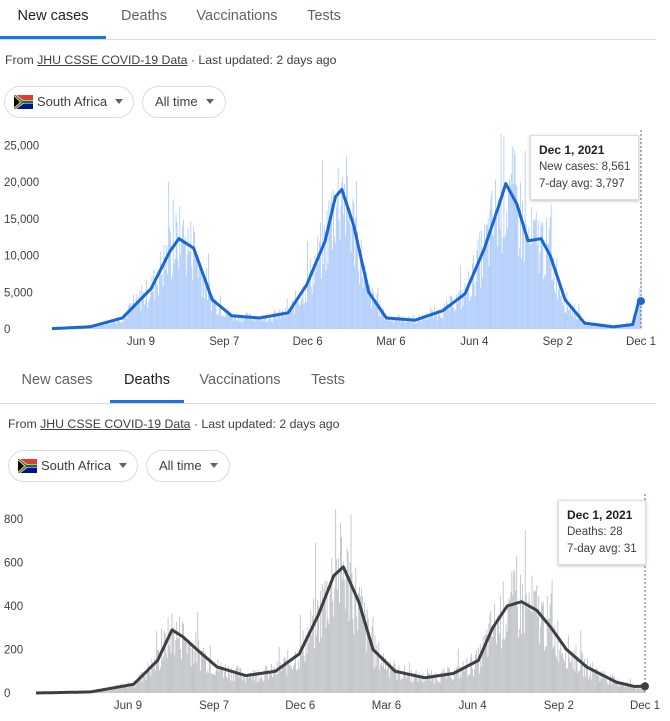 This screenshot has height=721, width=670. I want to click on tab-label: Deaths, so click(144, 16).